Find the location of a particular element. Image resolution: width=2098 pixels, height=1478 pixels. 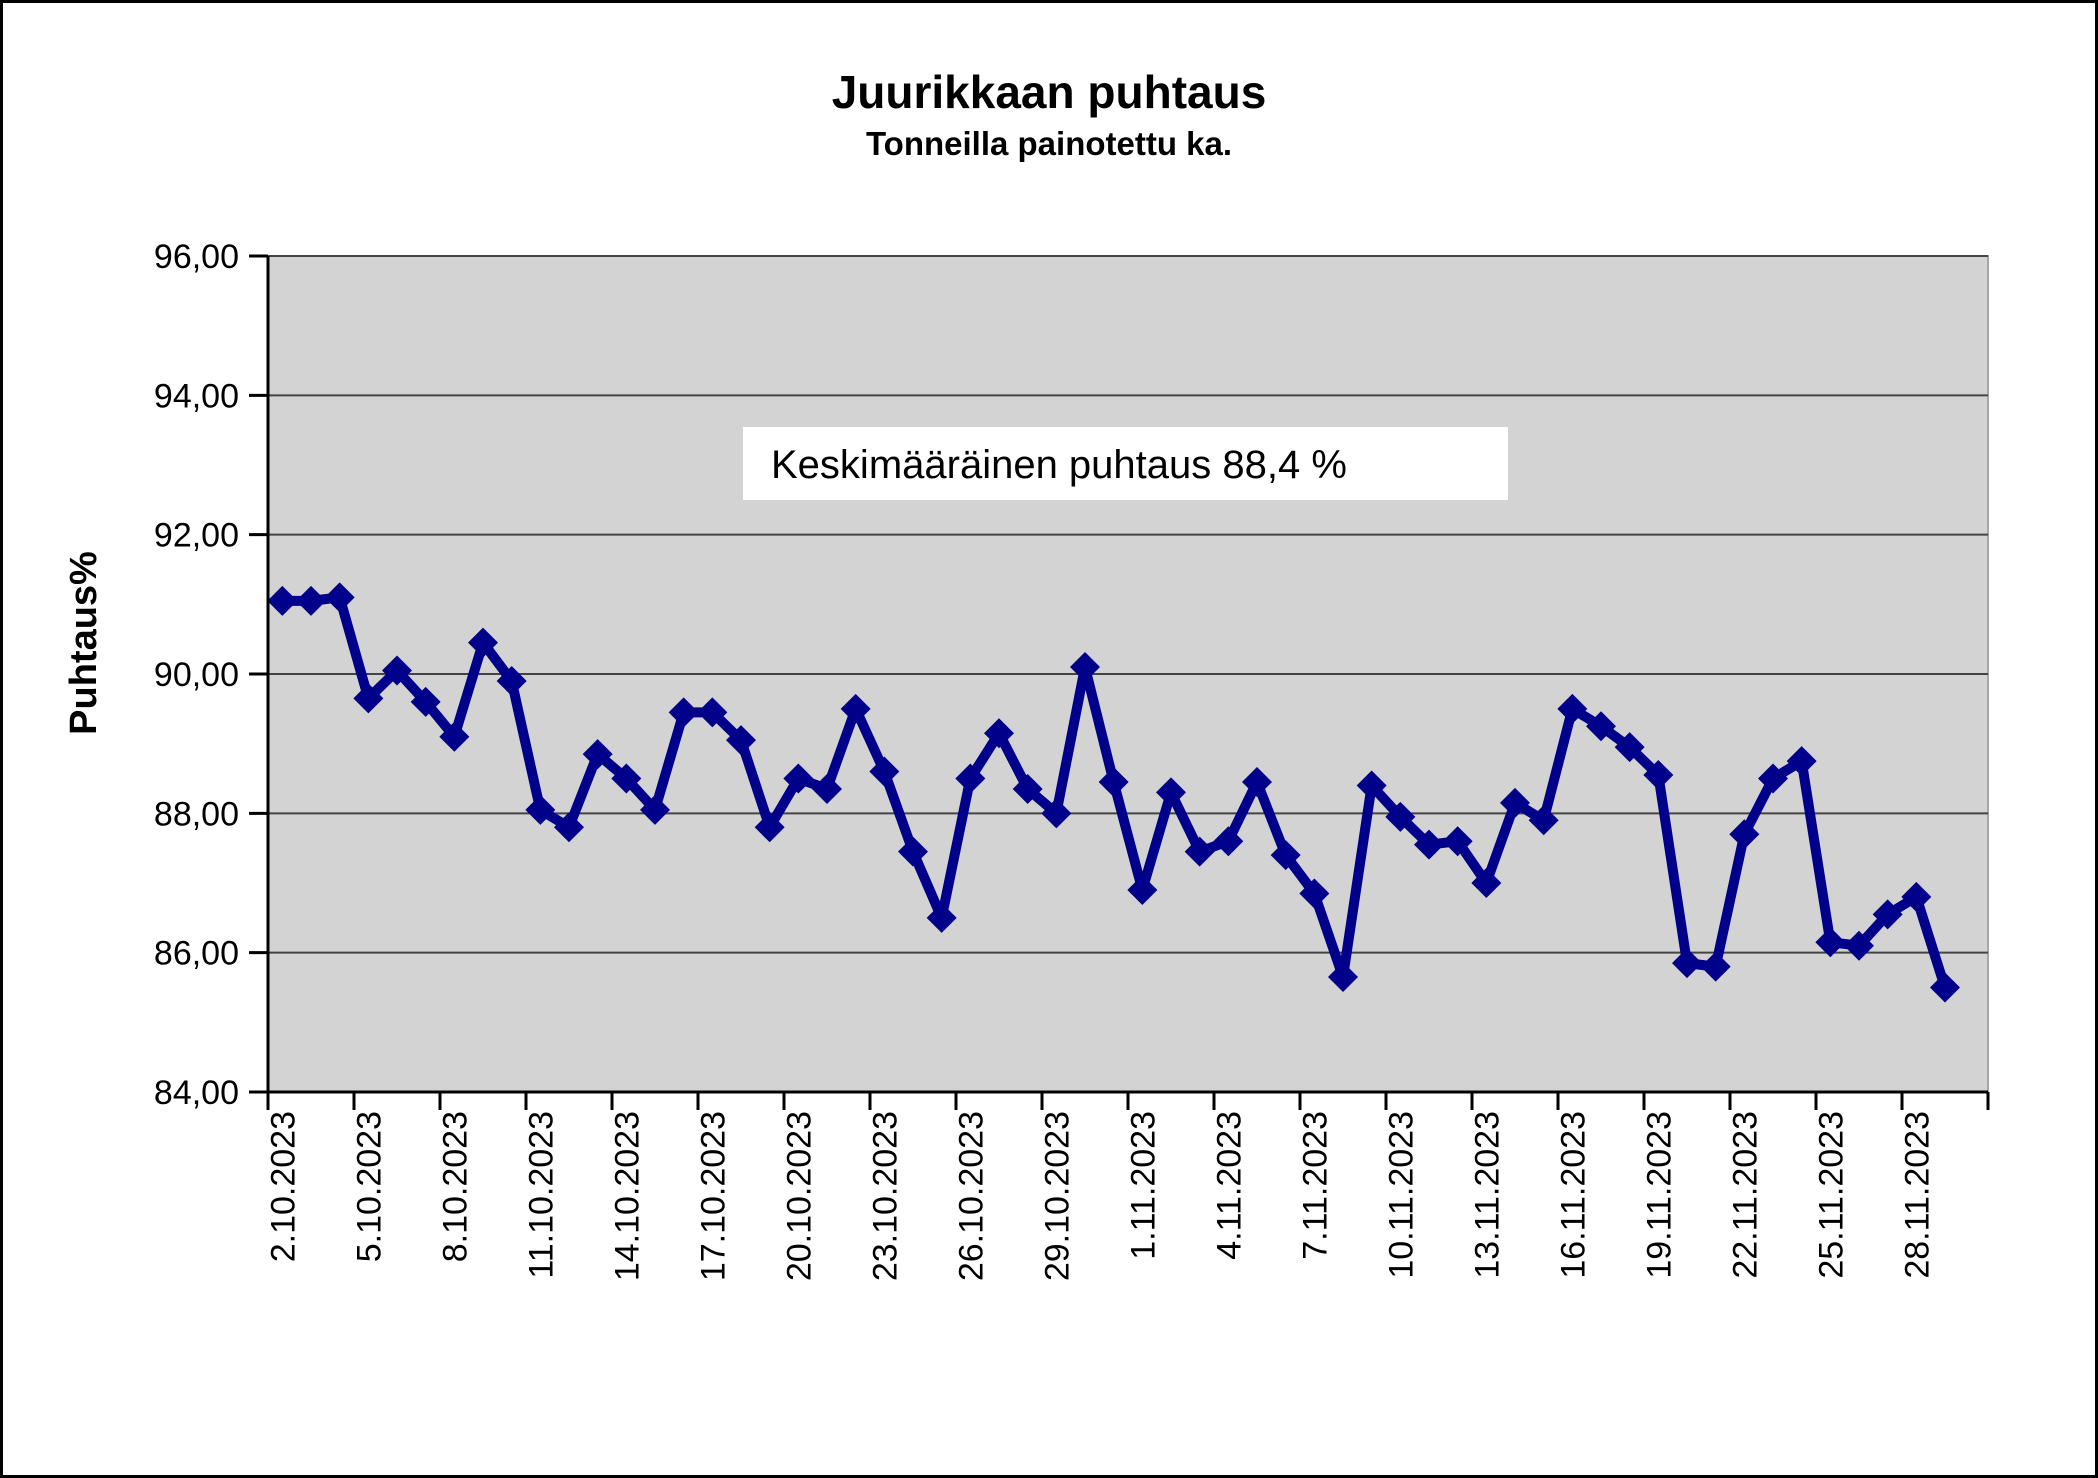

annotation-box is located at coordinates (1125, 463).